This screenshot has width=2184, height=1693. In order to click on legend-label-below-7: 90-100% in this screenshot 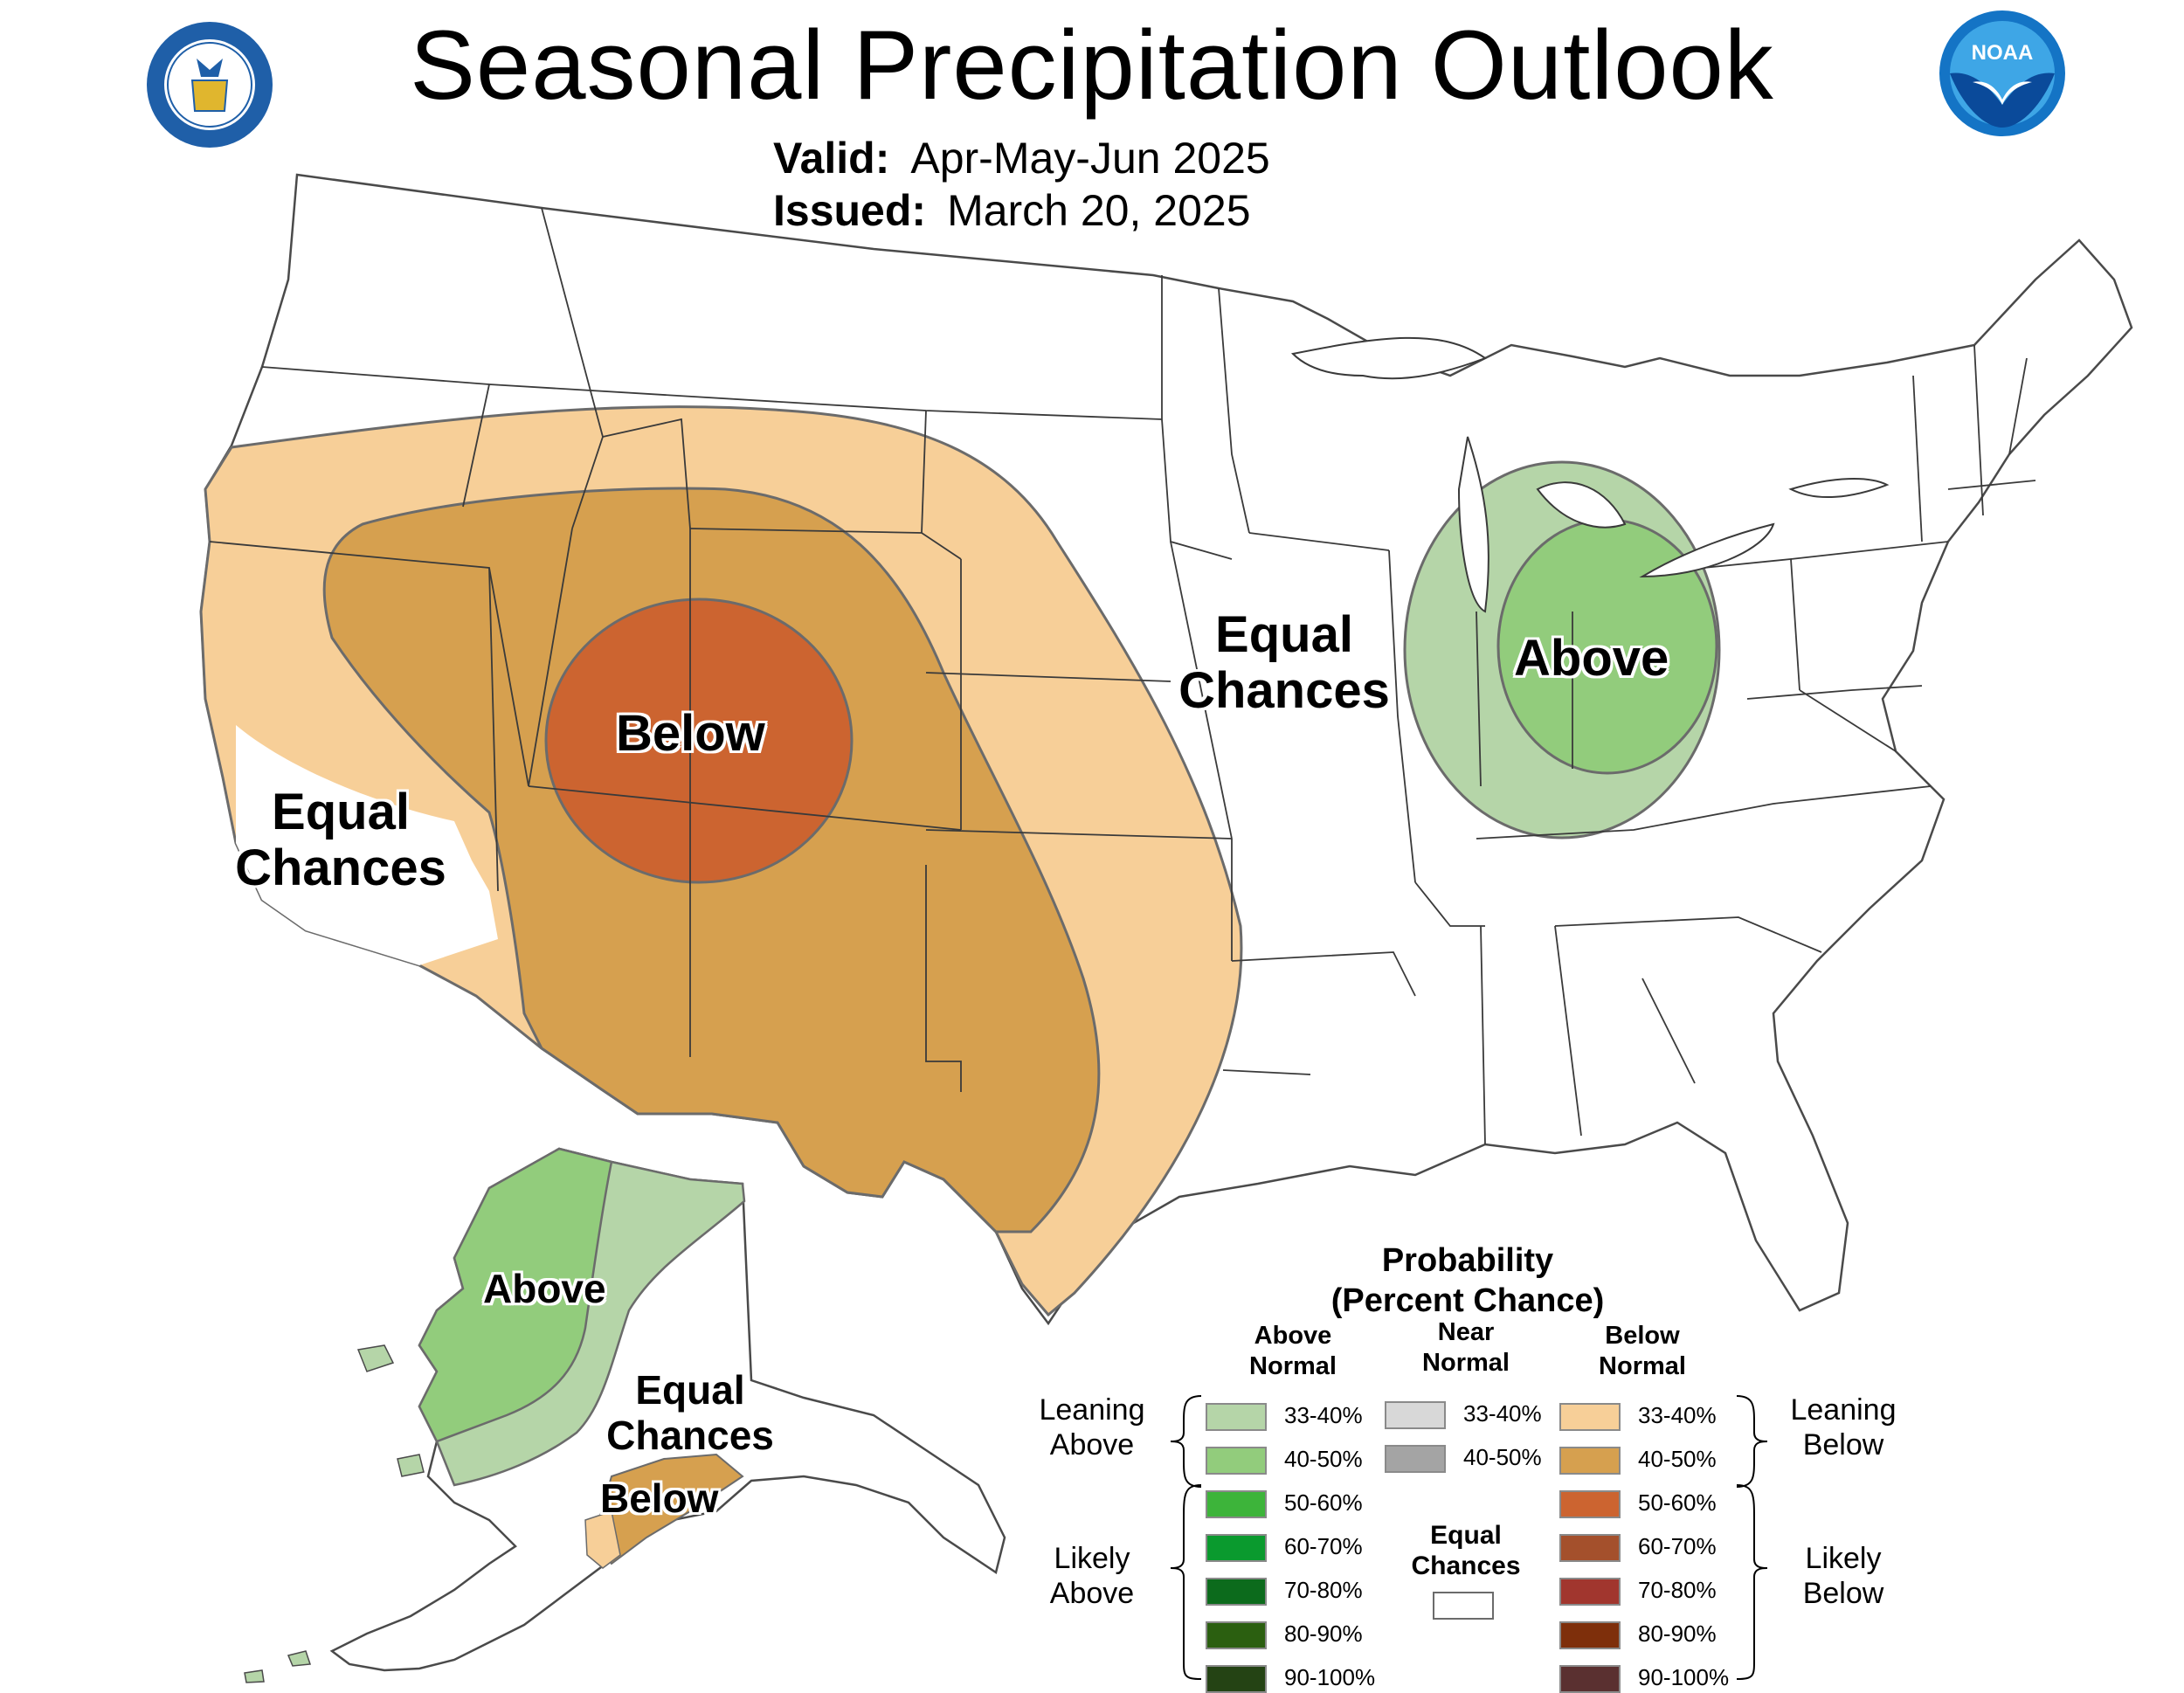, I will do `click(1684, 1677)`.